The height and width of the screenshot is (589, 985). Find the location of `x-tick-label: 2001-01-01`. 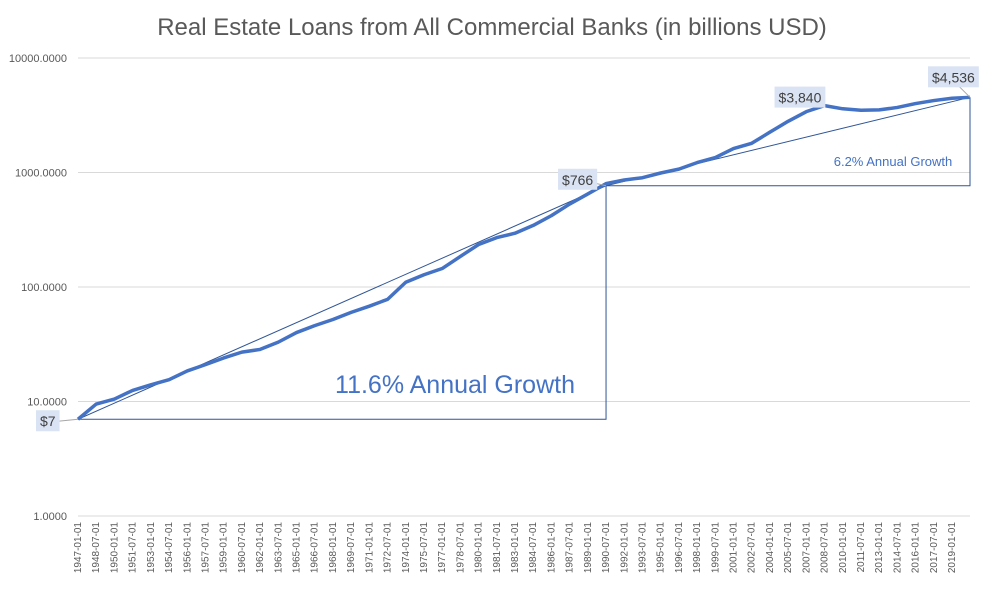

x-tick-label: 2001-01-01 is located at coordinates (734, 548).